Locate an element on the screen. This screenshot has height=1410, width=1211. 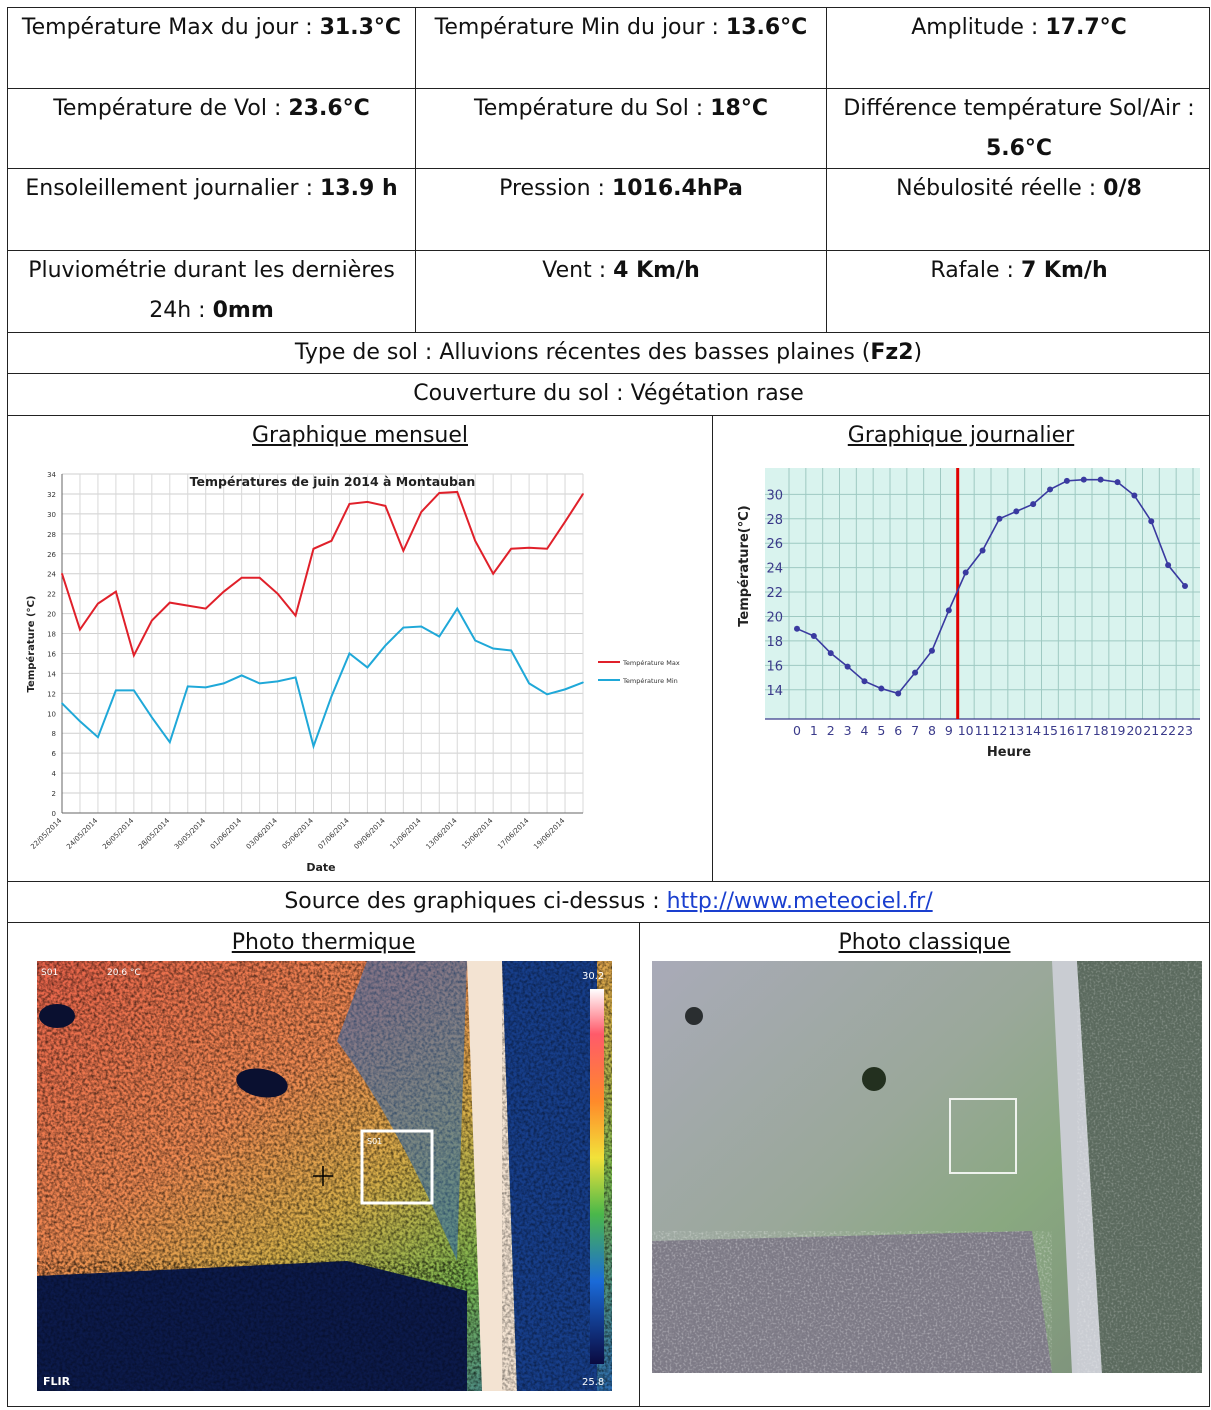
stat-value: 7 Km/h is located at coordinates (1064, 270).